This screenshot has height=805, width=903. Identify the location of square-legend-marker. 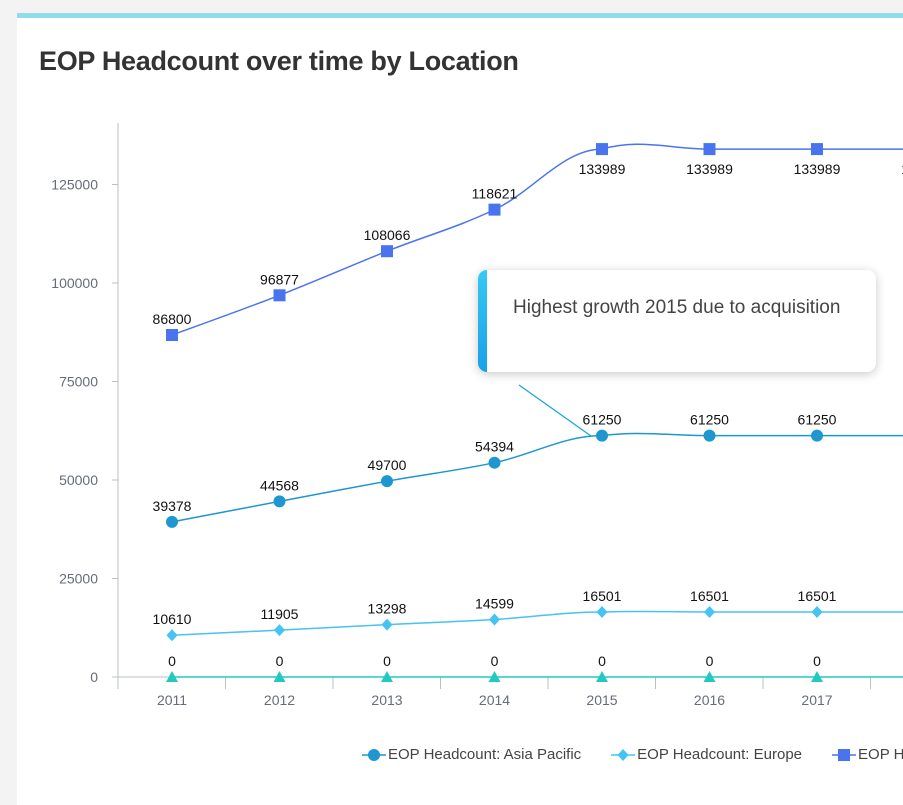
(844, 754).